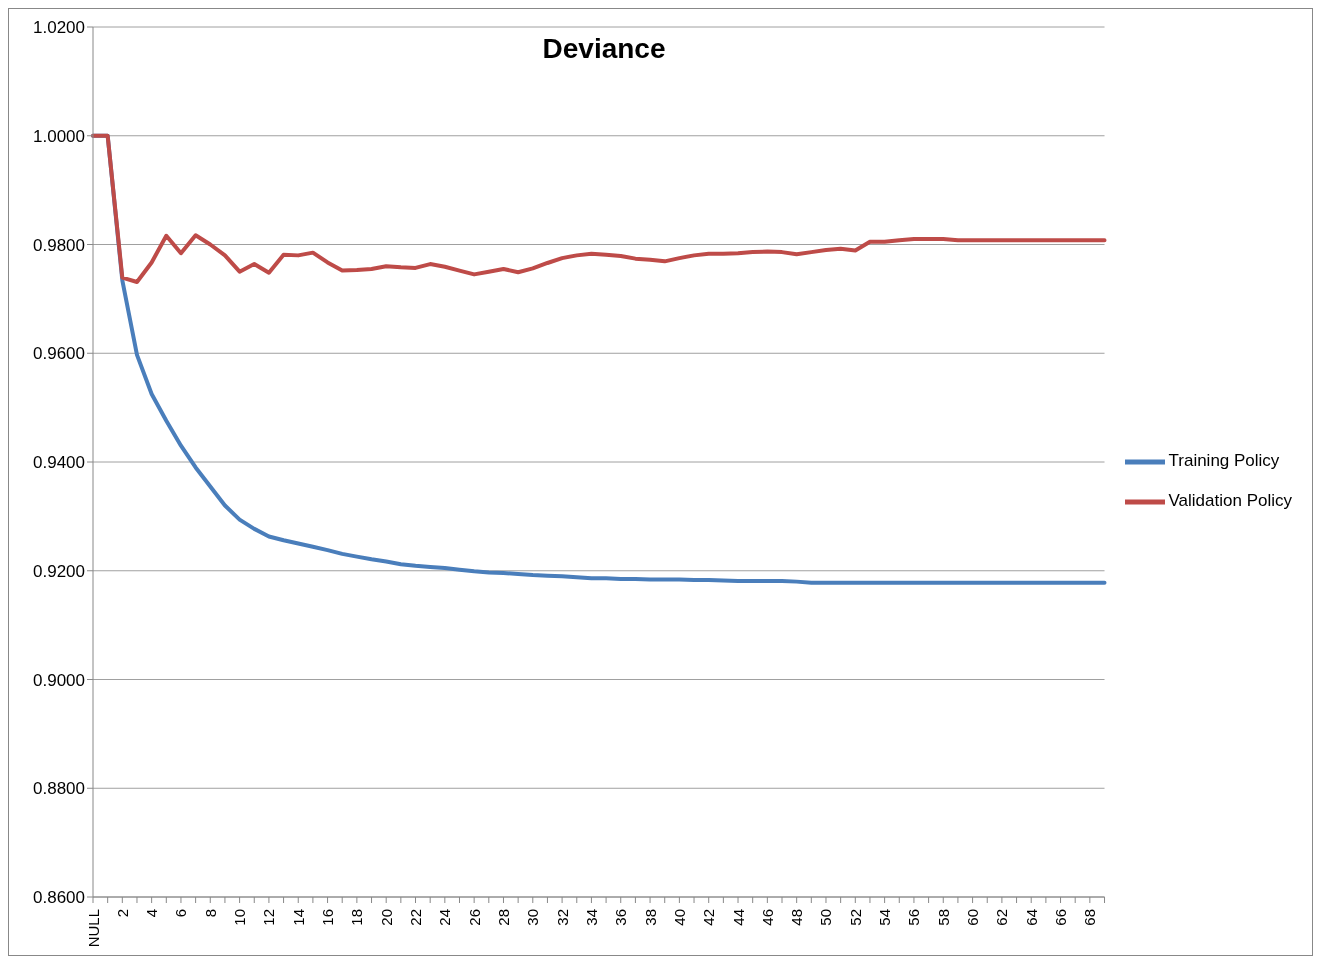  I want to click on x-tick-label: 50, so click(826, 917).